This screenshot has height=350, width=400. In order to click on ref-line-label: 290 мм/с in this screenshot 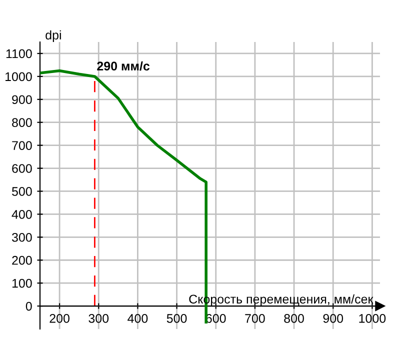, I will do `click(123, 66)`.